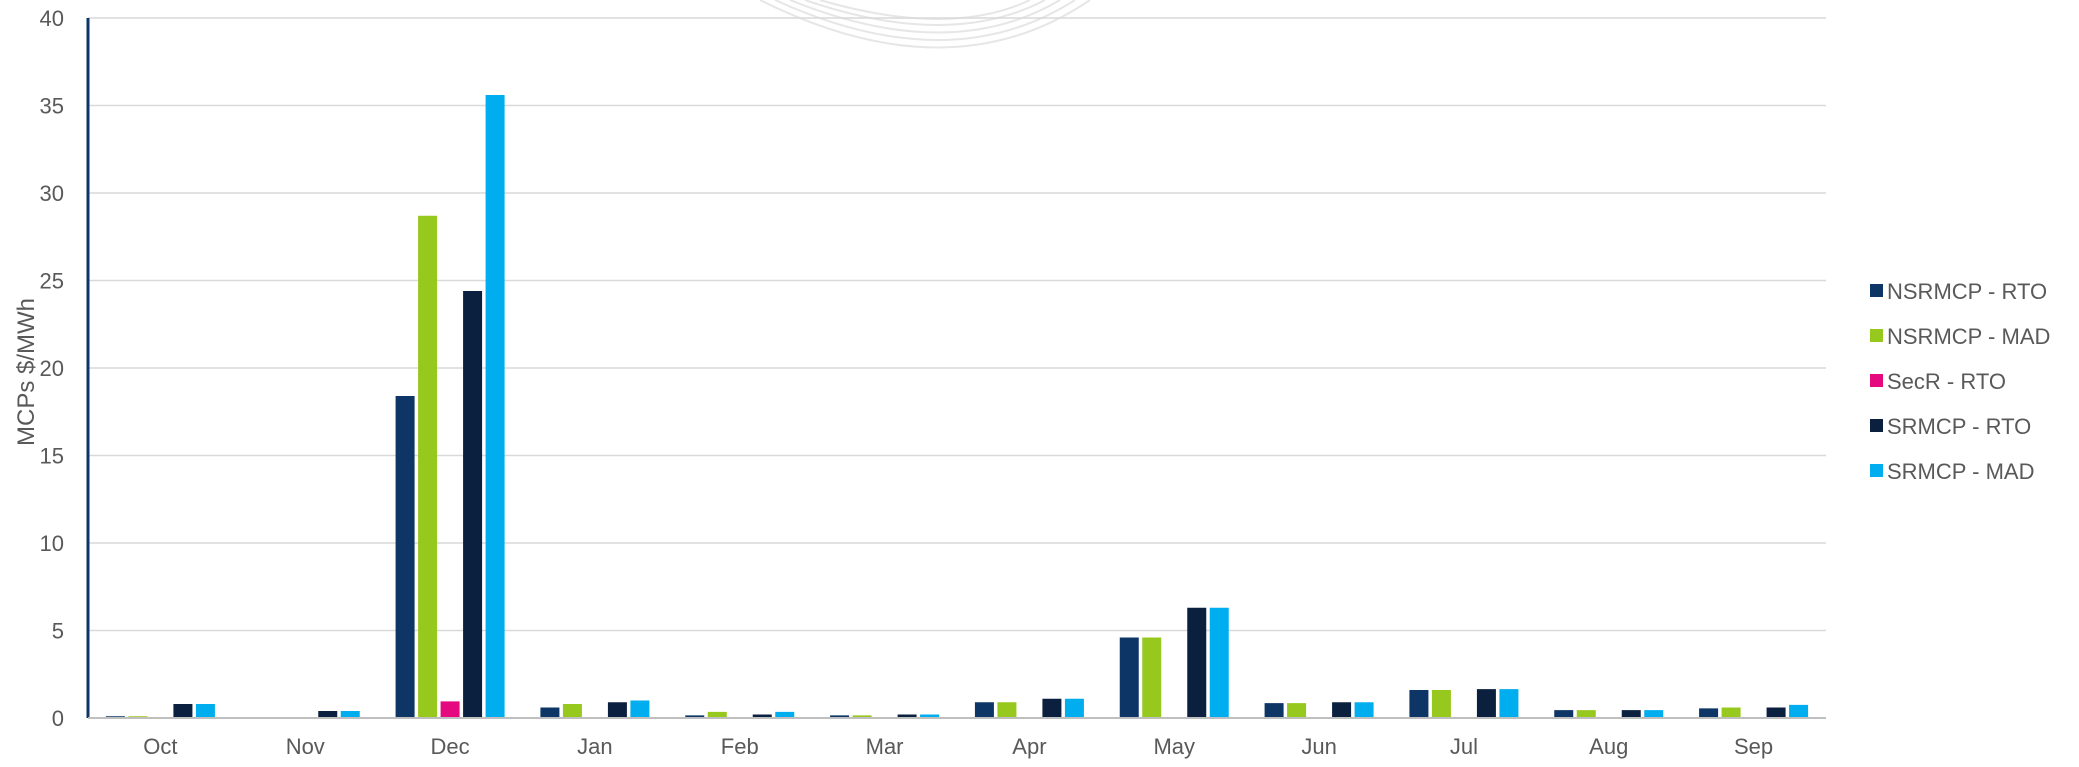  I want to click on x-tick-label: Jun, so click(1318, 746).